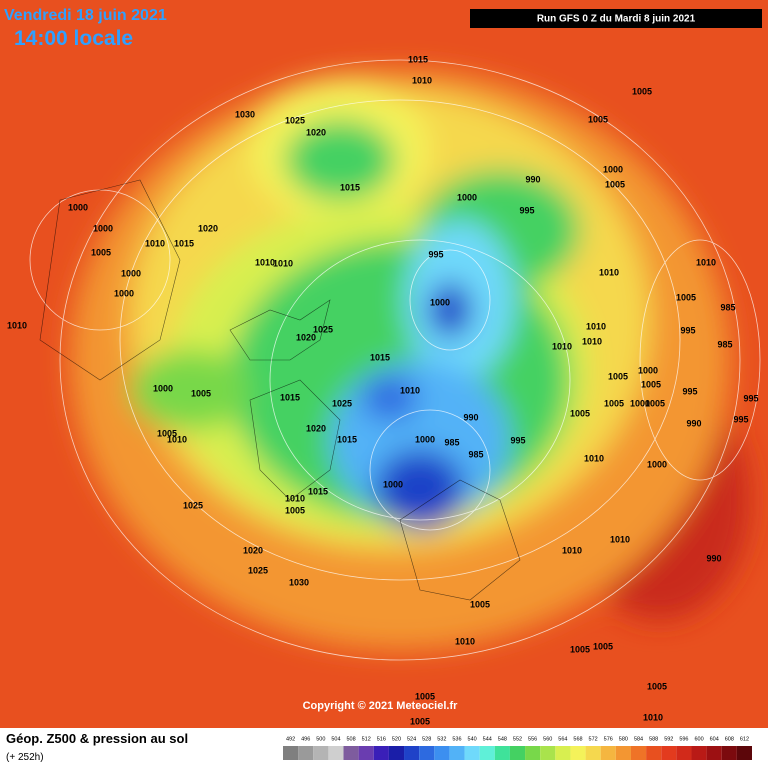 This screenshot has height=768, width=768. What do you see at coordinates (638, 739) in the screenshot?
I see `legend-label: 584` at bounding box center [638, 739].